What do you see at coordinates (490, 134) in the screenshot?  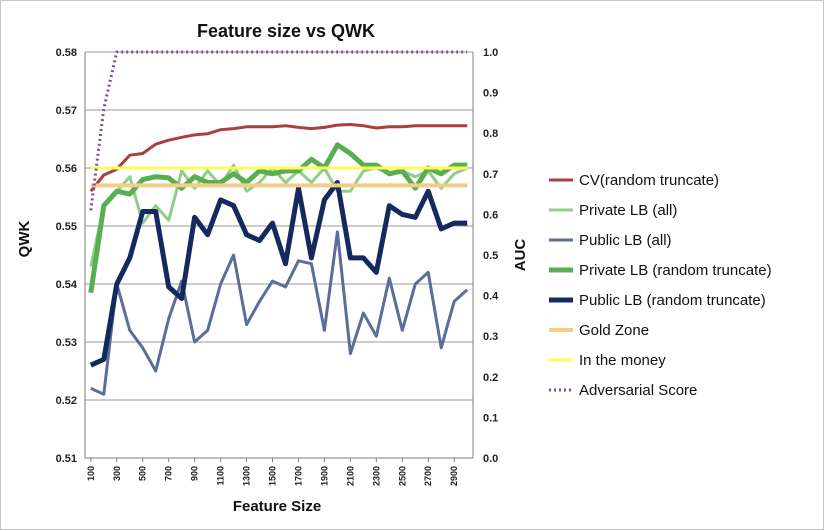 I see `y2-tick-label: 0.8` at bounding box center [490, 134].